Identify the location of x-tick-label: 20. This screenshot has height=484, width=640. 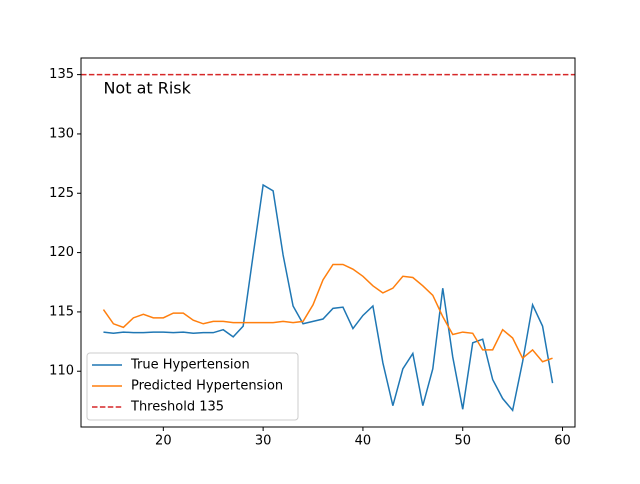
(163, 441).